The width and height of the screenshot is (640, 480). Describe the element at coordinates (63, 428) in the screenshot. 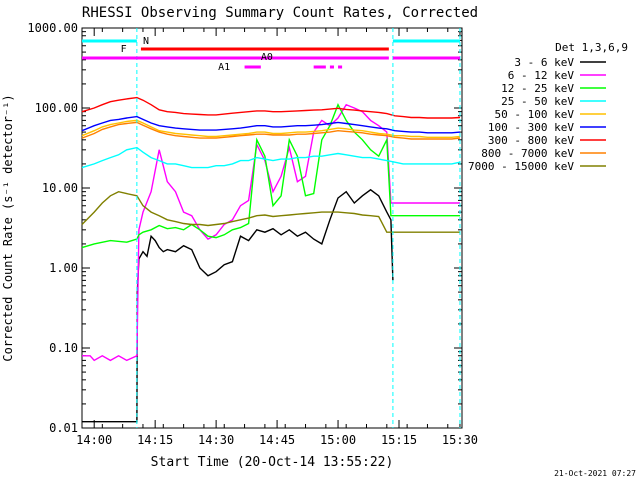

I see `y-tick-label: 0.01` at that location.